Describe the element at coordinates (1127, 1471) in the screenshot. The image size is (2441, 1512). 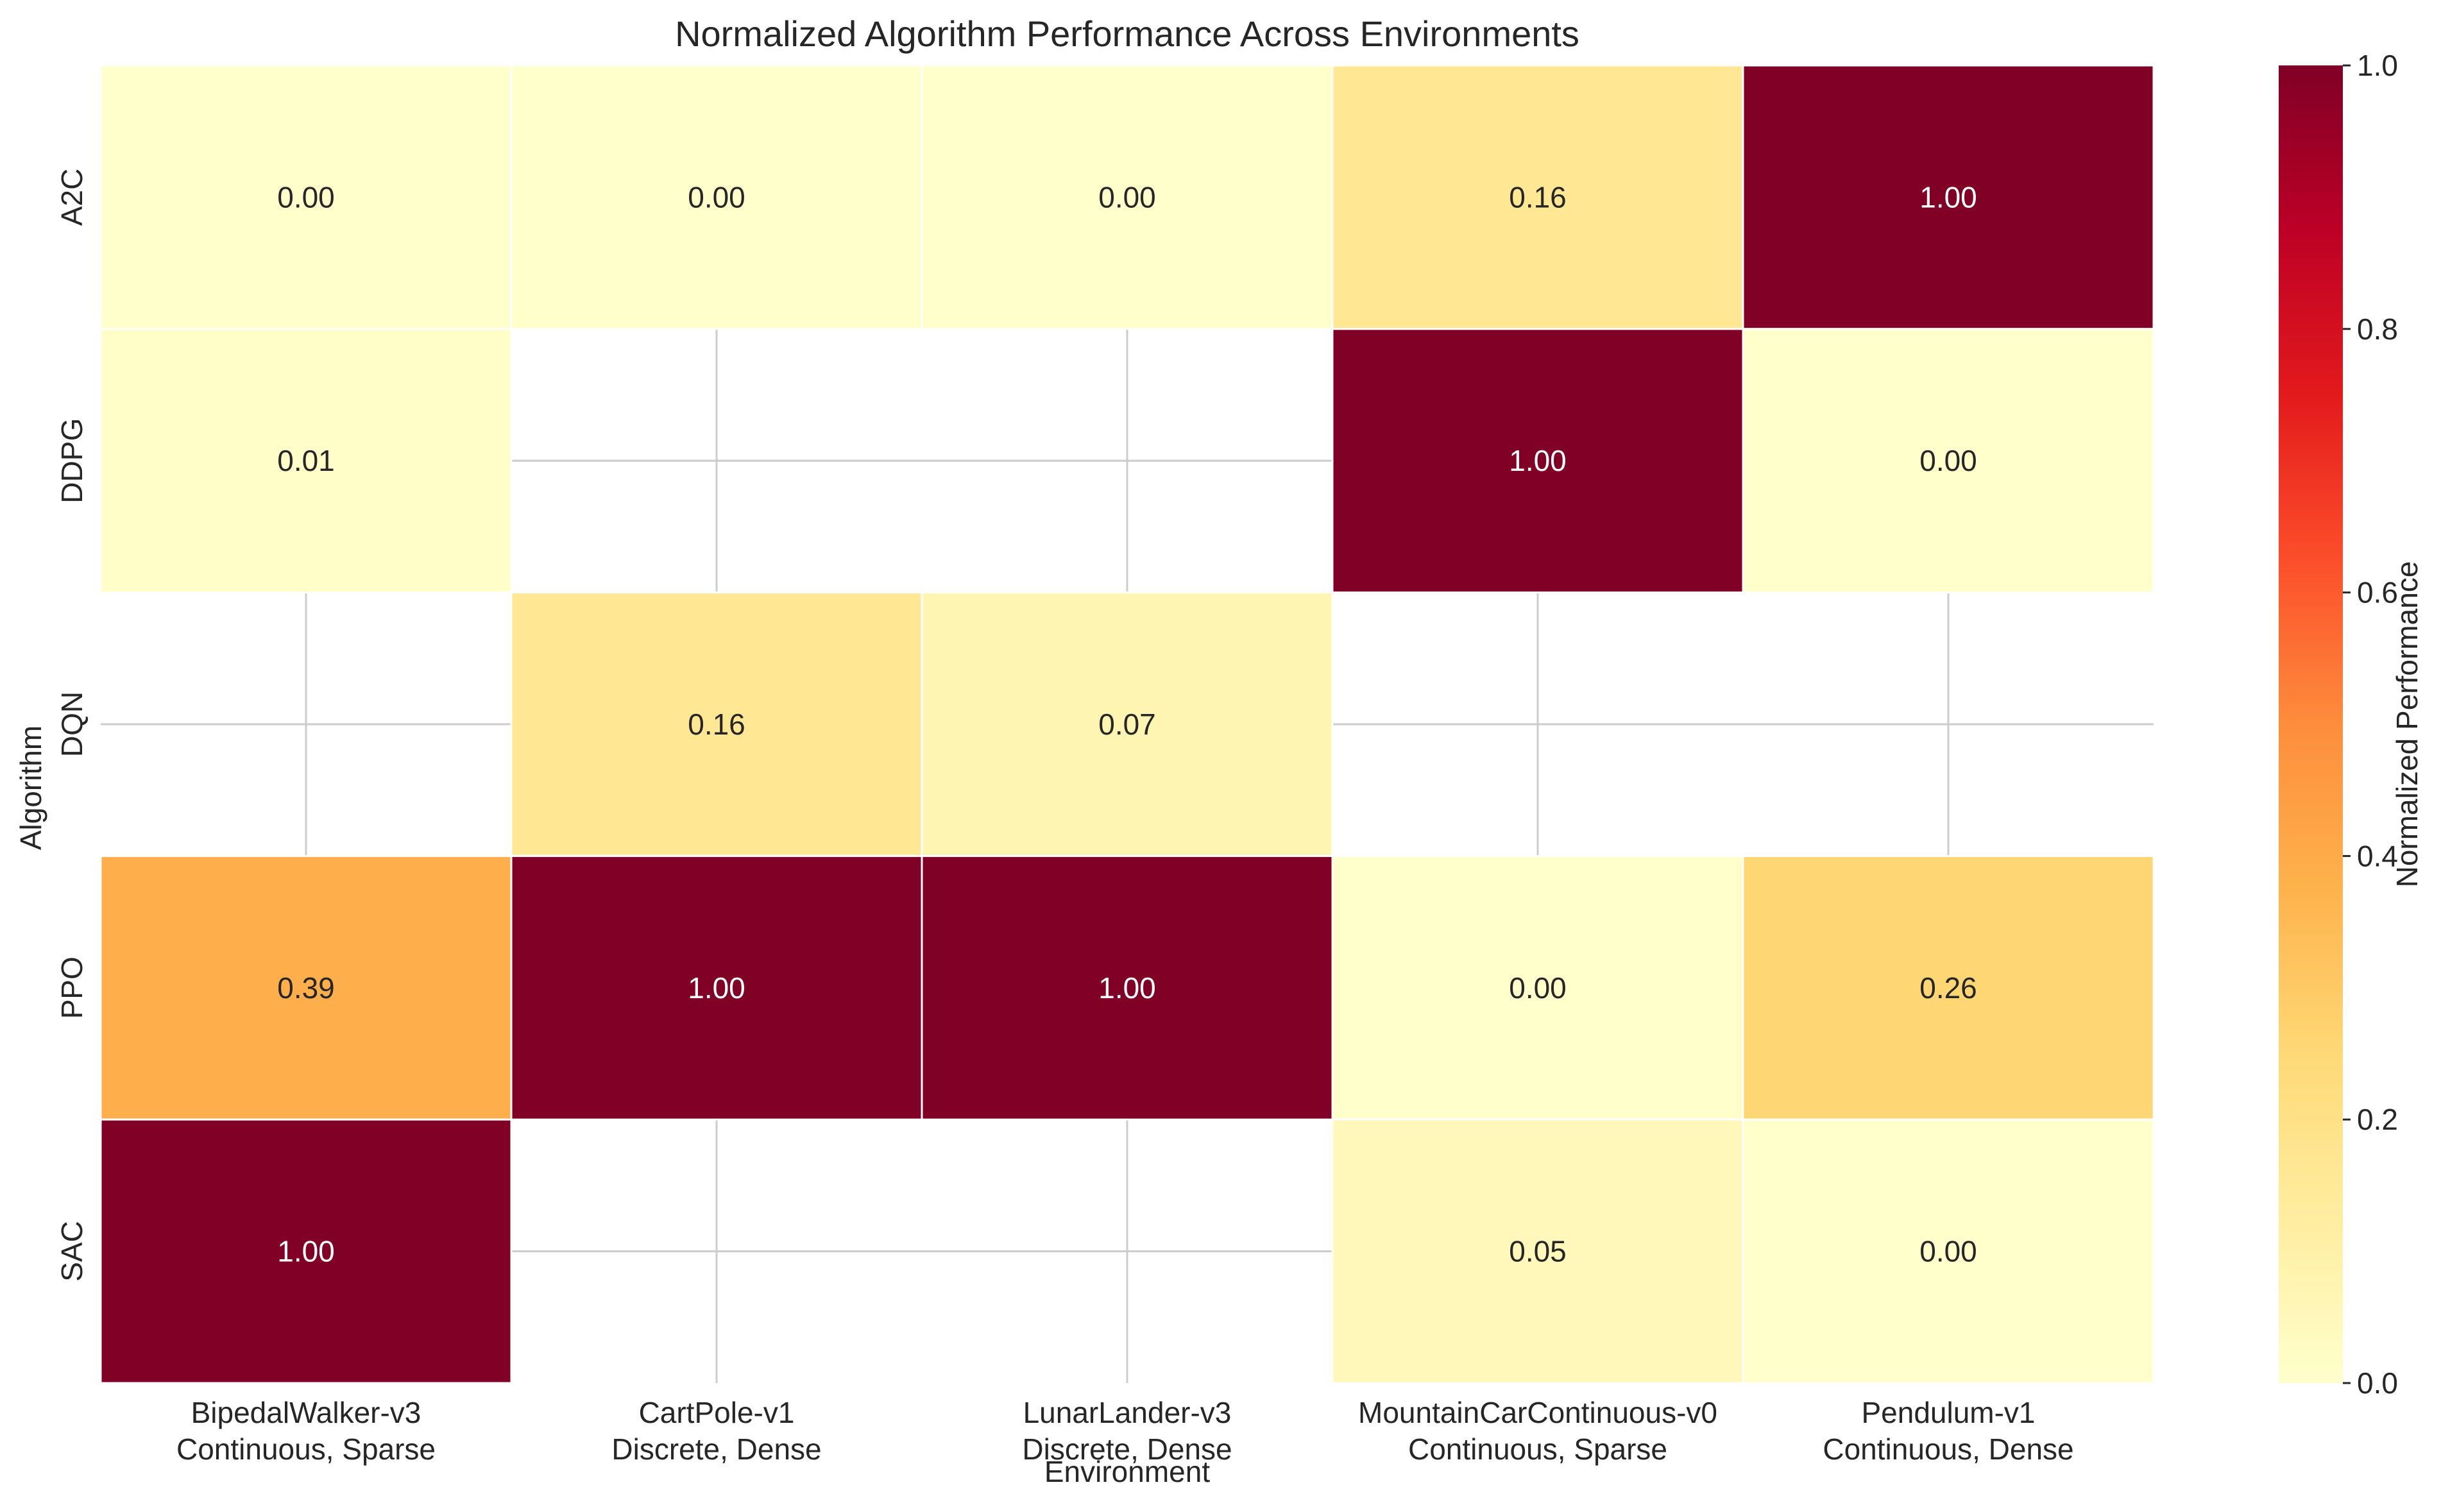
I see `x-axis-label: Environment` at that location.